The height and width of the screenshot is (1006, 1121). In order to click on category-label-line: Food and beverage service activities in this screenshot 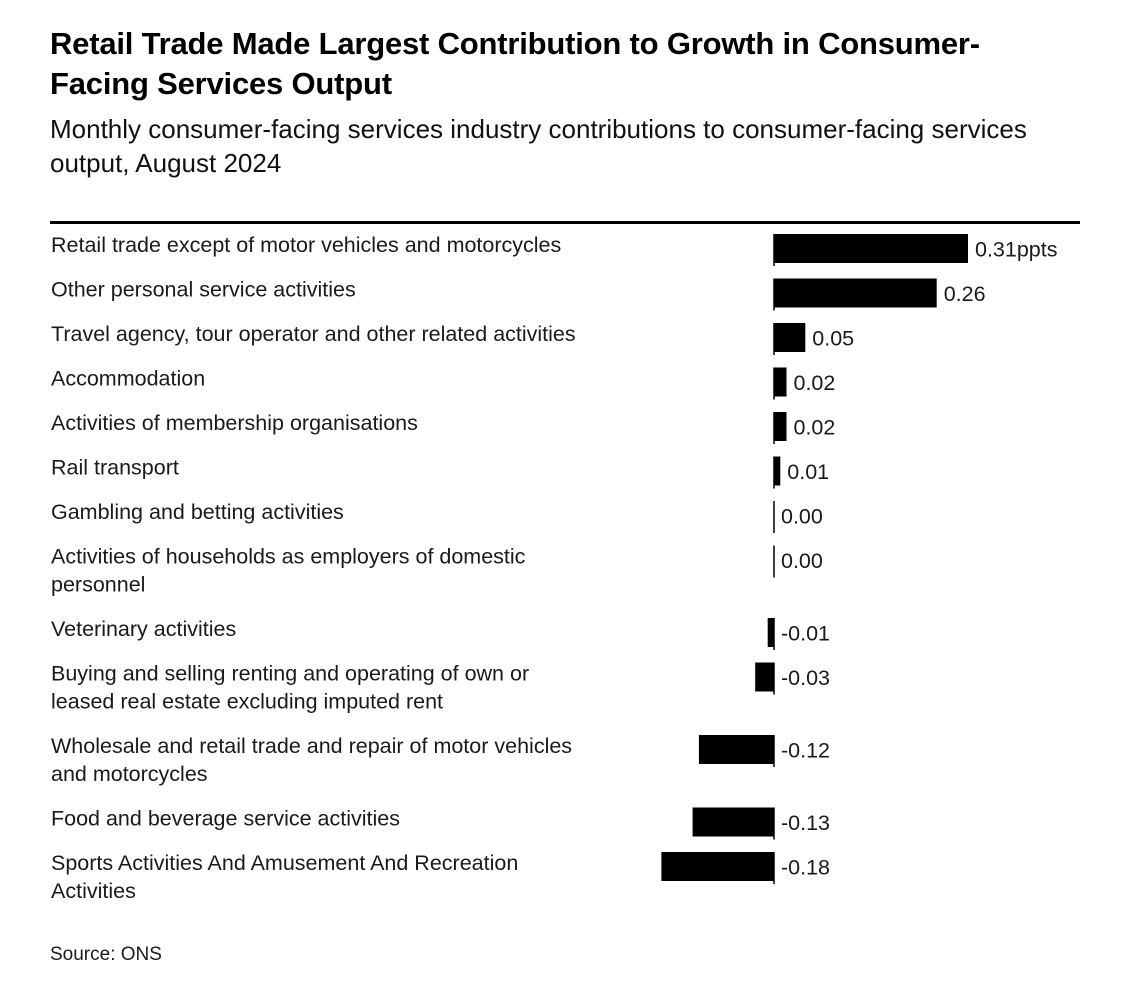, I will do `click(225, 819)`.